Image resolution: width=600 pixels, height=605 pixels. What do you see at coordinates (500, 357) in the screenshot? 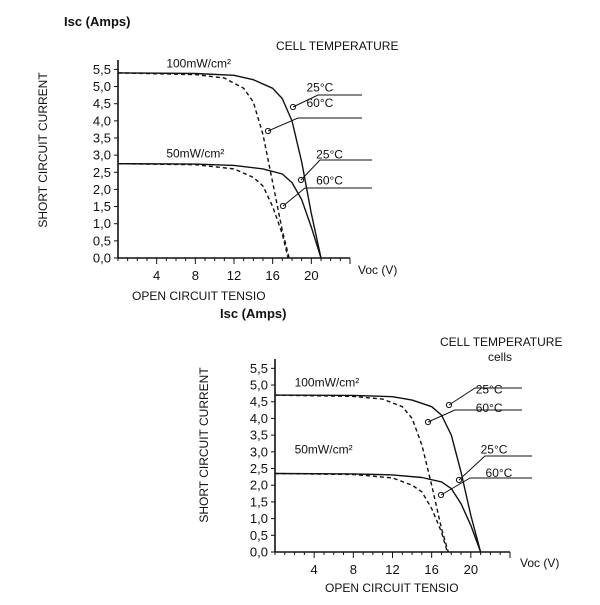
I see `partial-text: cells` at bounding box center [500, 357].